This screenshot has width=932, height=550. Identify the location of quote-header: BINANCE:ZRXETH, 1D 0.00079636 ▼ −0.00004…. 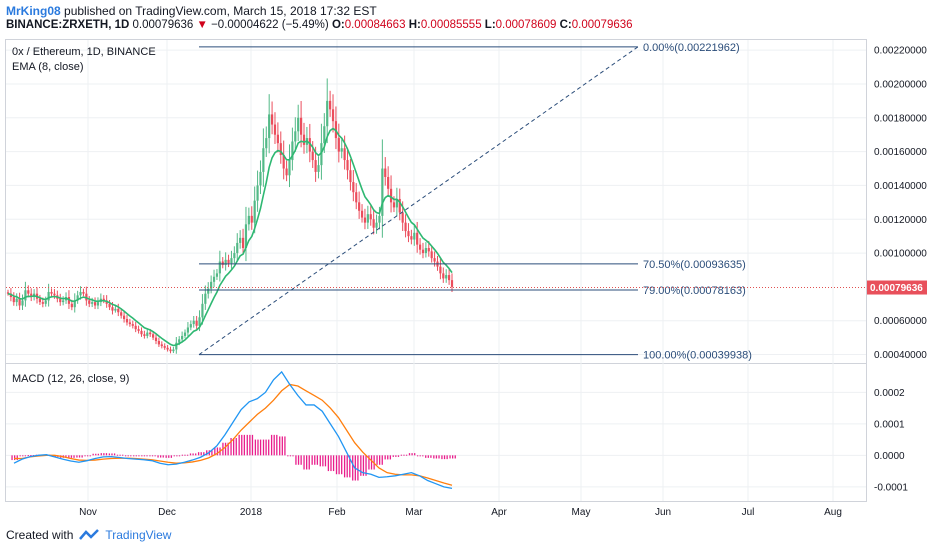
(319, 25).